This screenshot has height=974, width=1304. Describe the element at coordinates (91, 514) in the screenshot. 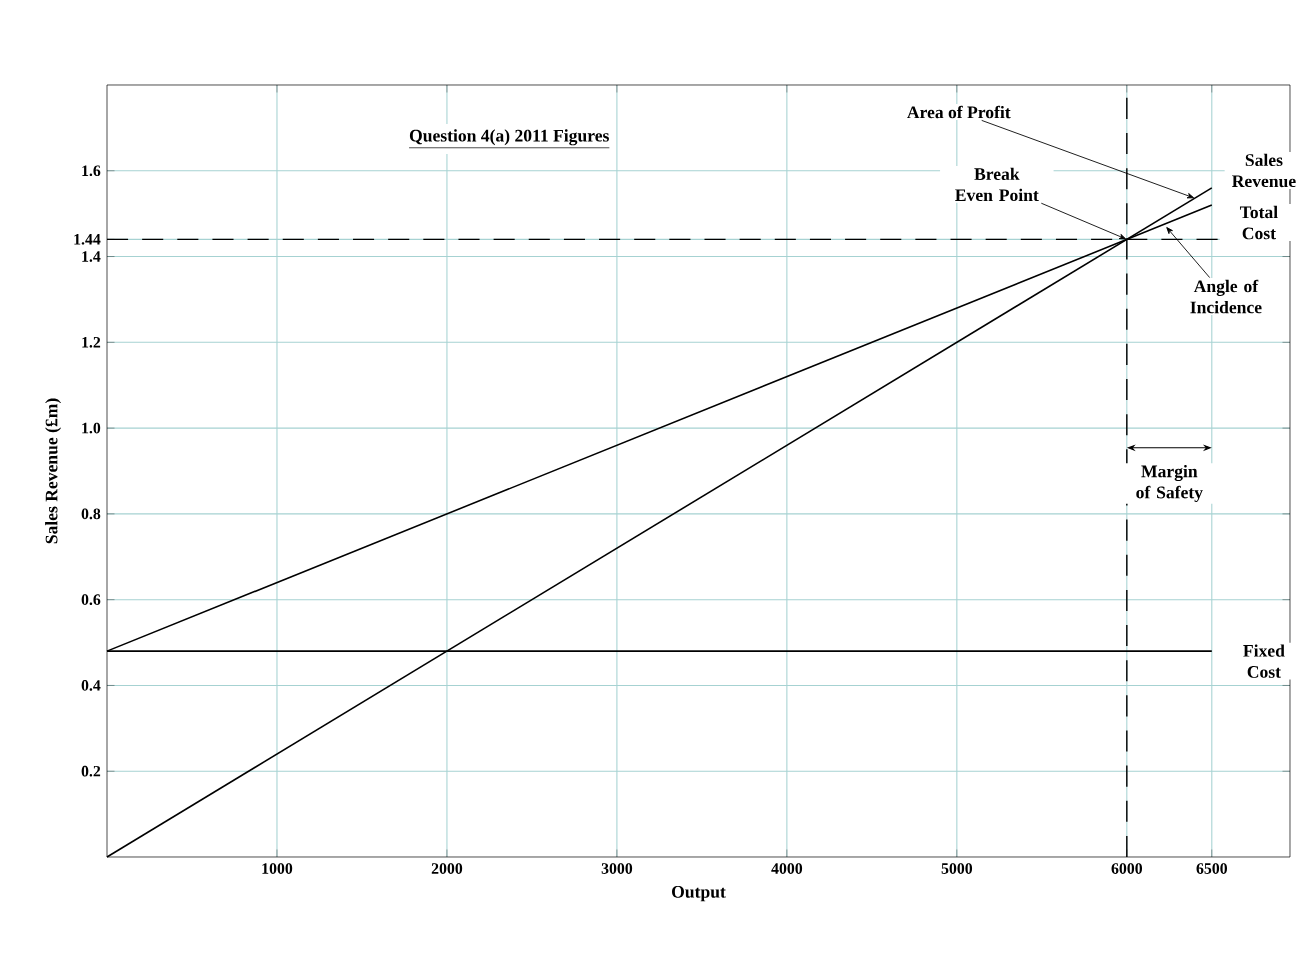

I see `y-tick-label: 0.8` at that location.